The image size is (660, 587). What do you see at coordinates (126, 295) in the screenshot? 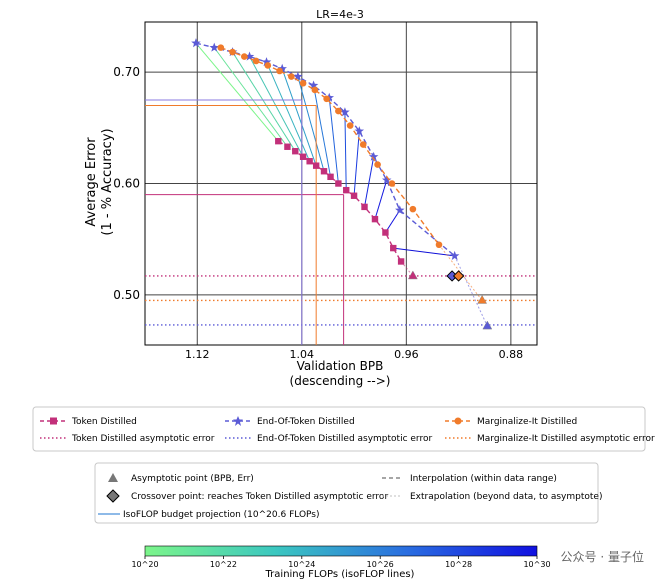
I see `y-tick-label: 0.50` at bounding box center [126, 295].